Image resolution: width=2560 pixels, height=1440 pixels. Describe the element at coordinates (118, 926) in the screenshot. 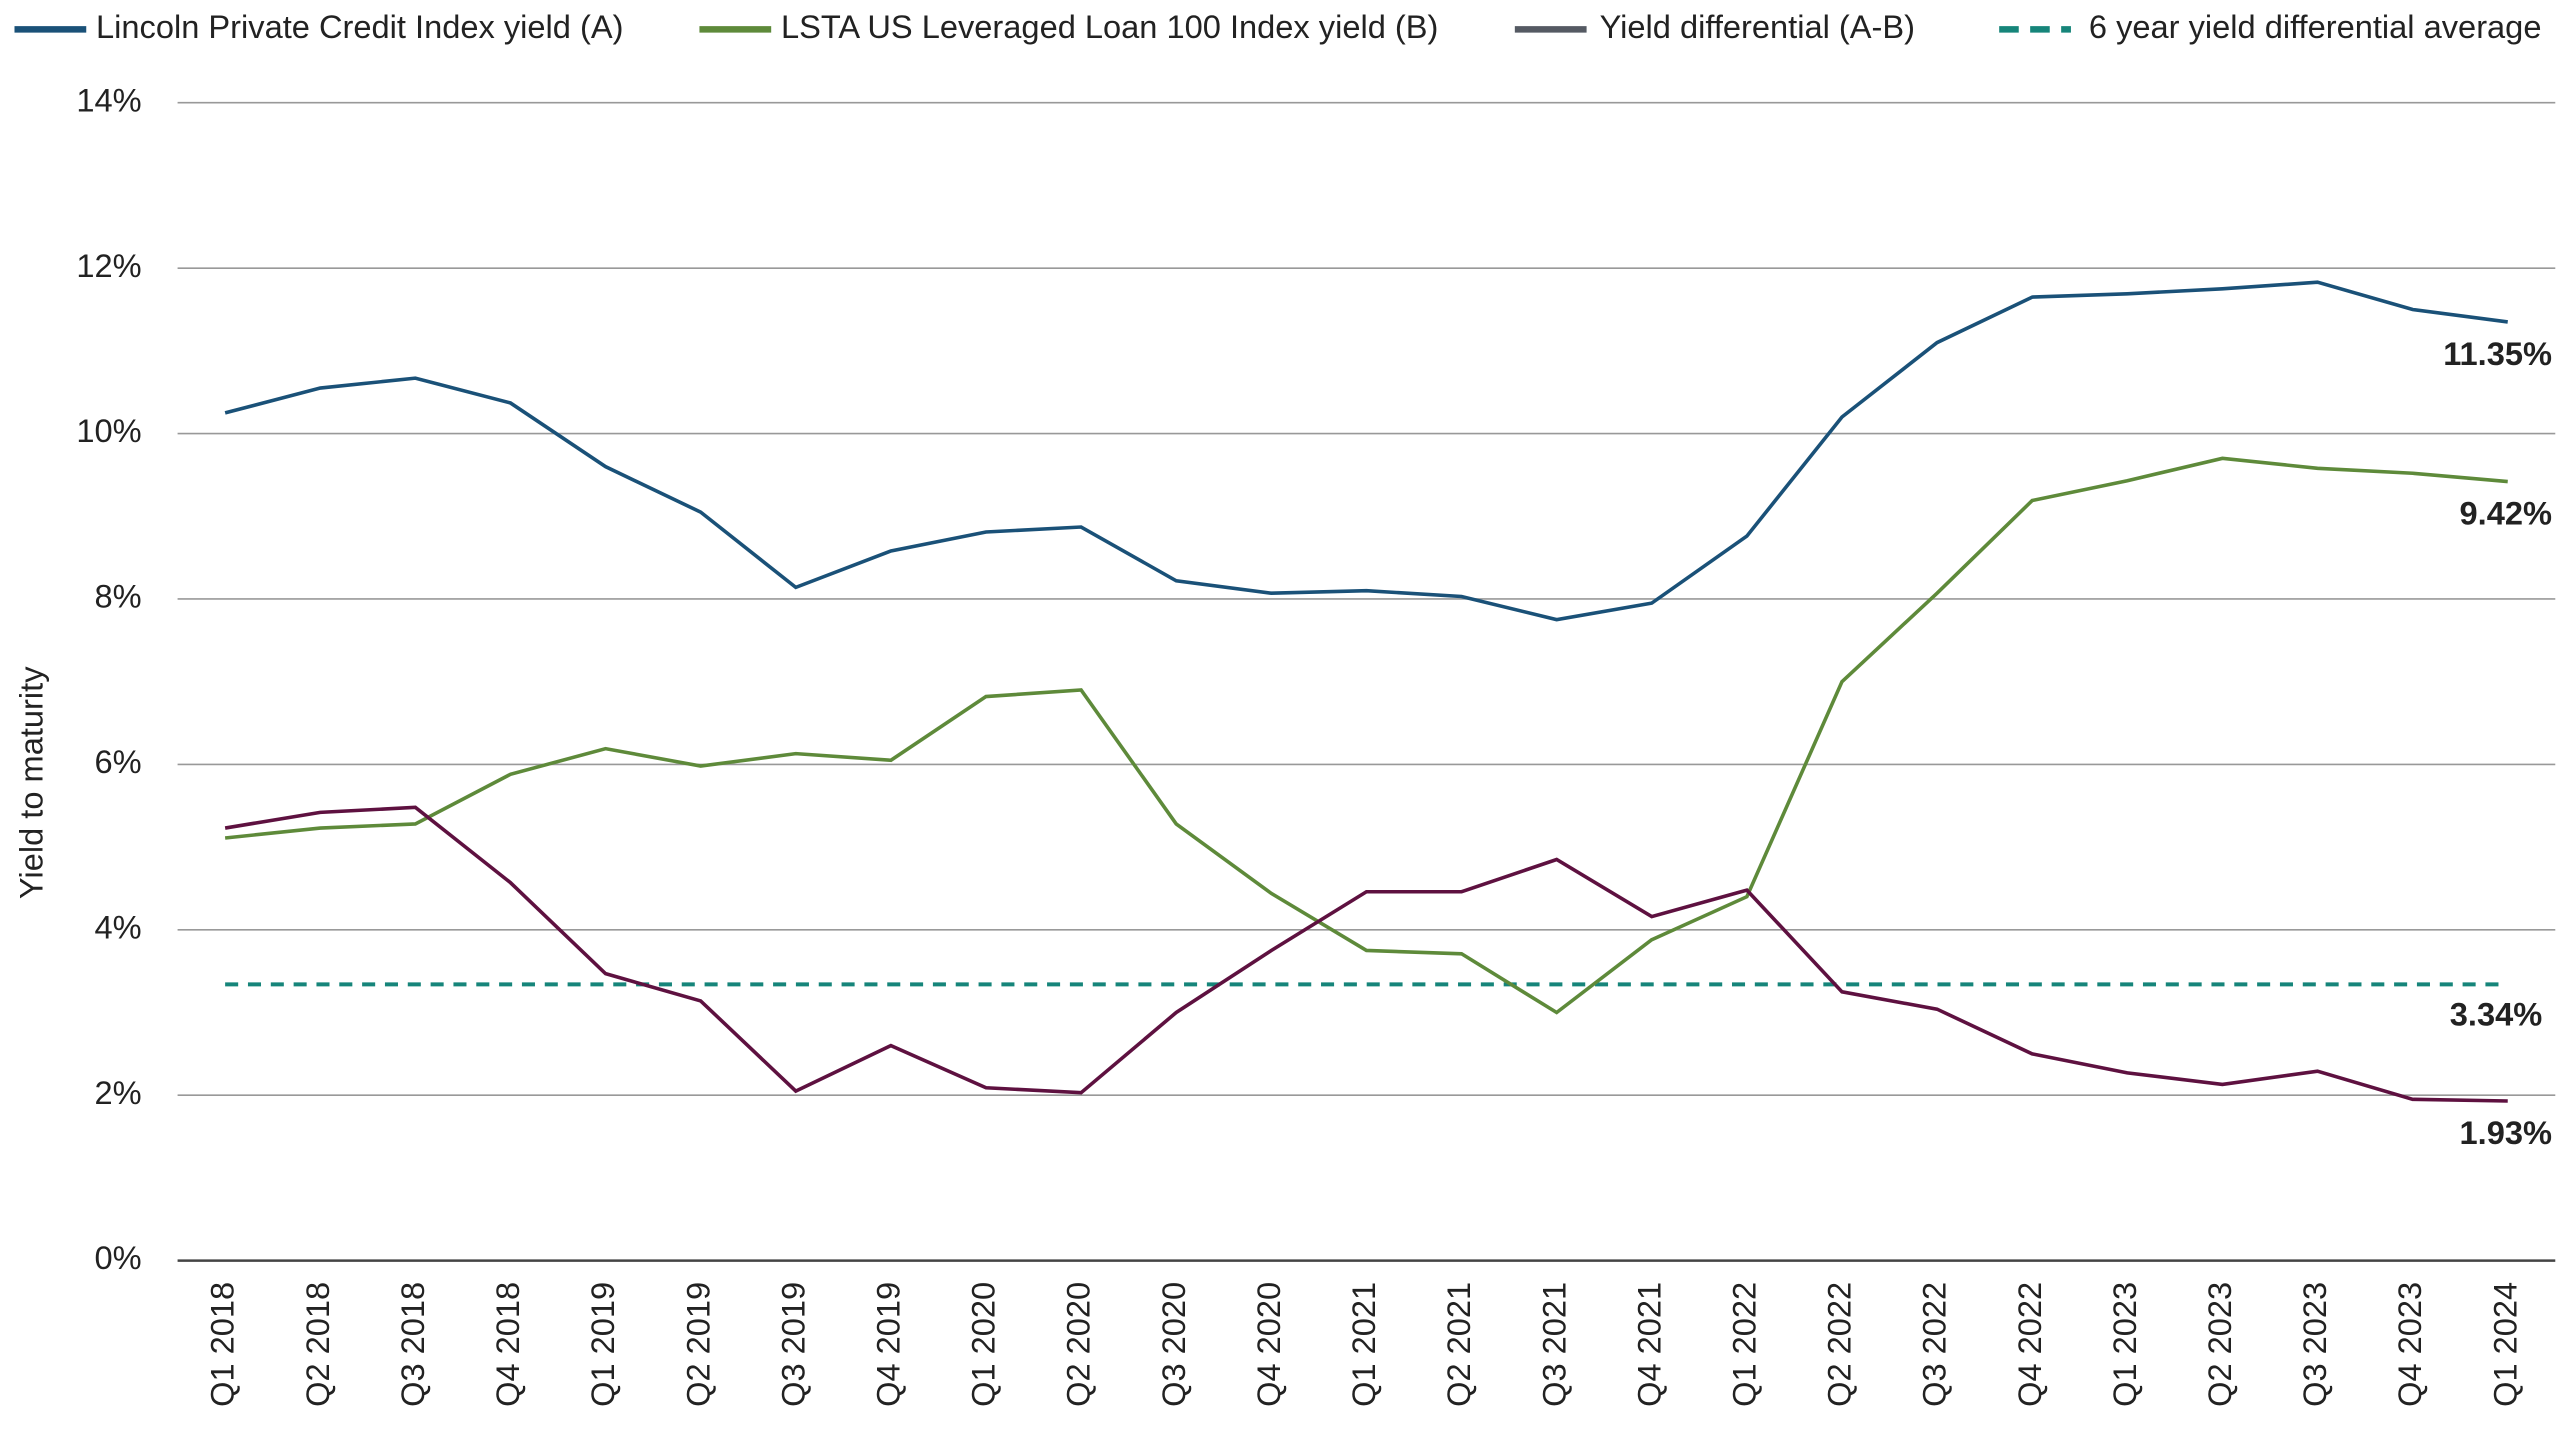

I see `y-tick-label: 4%` at that location.